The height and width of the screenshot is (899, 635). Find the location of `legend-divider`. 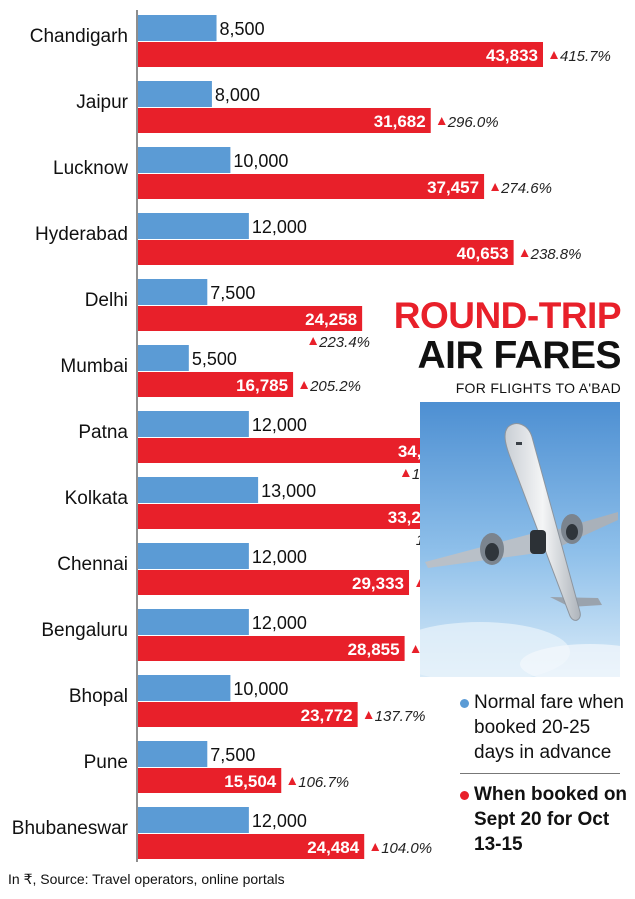

legend-divider is located at coordinates (540, 773).